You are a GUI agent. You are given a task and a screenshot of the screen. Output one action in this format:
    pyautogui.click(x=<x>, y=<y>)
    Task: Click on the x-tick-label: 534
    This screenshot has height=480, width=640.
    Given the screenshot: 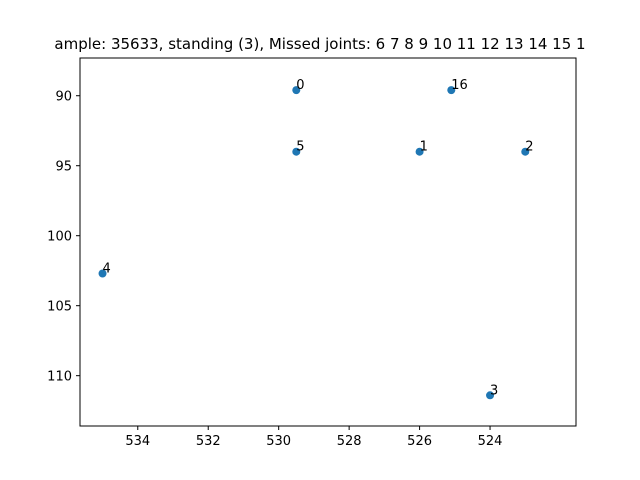 What is the action you would take?
    pyautogui.click(x=137, y=441)
    